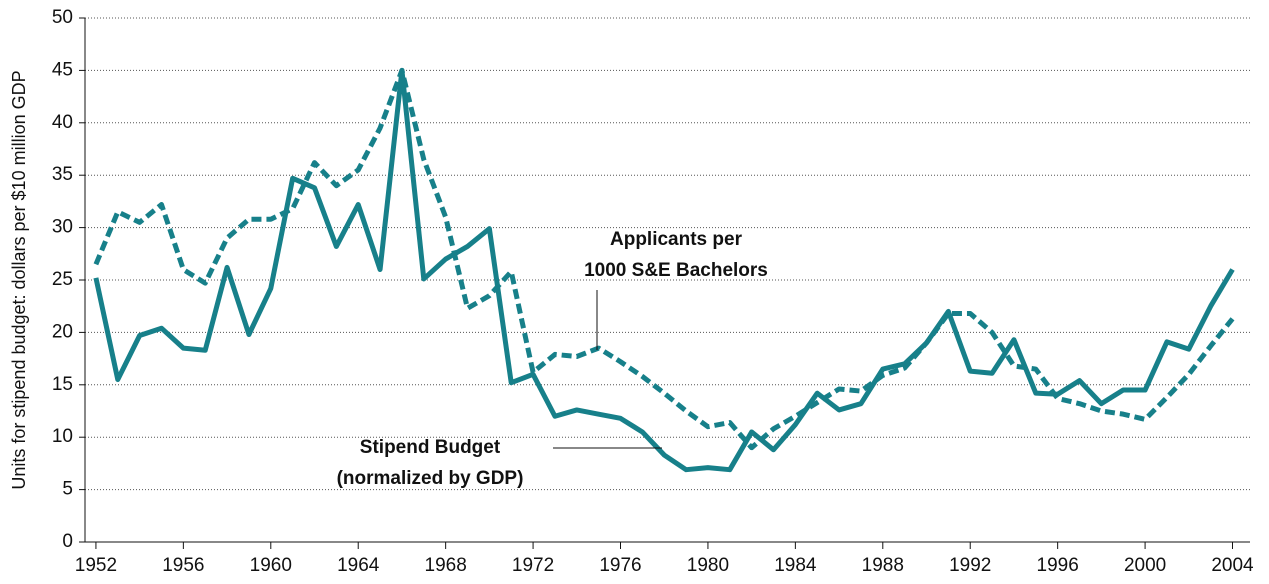  Describe the element at coordinates (1145, 565) in the screenshot. I see `x-tick-label: 2000` at that location.